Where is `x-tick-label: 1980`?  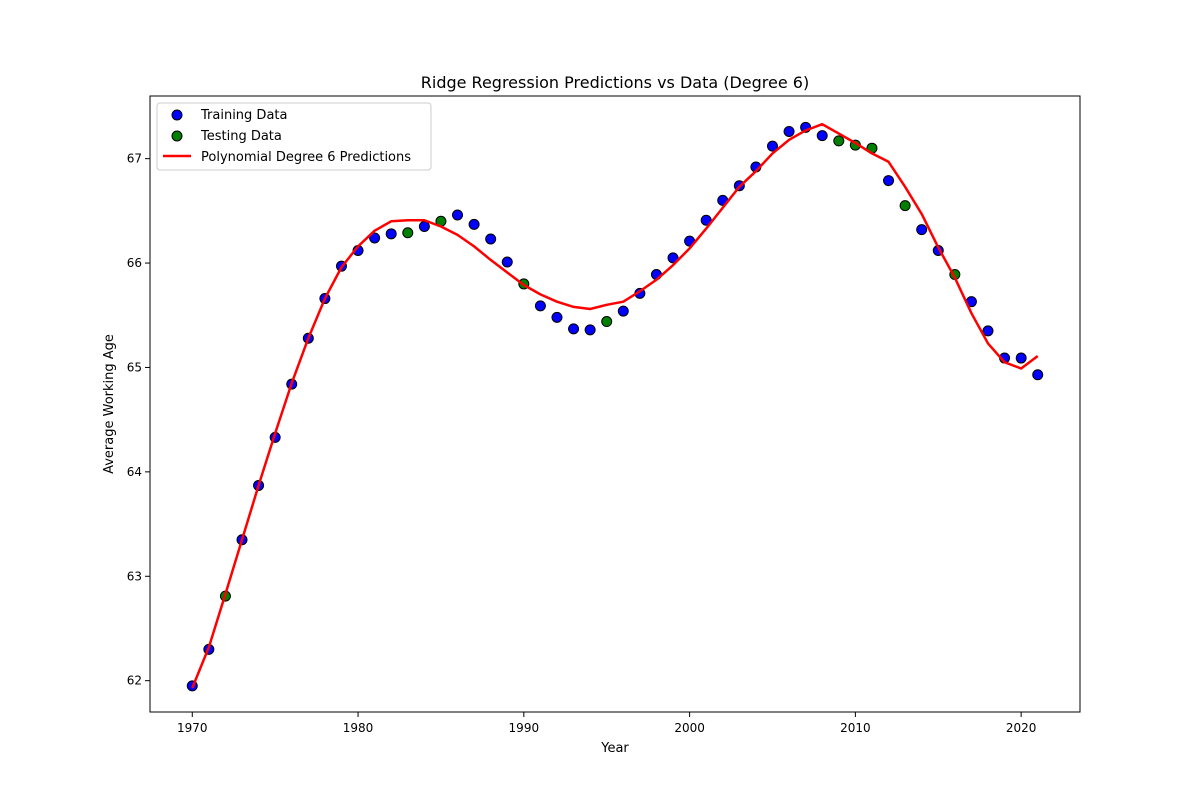
x-tick-label: 1980 is located at coordinates (358, 728).